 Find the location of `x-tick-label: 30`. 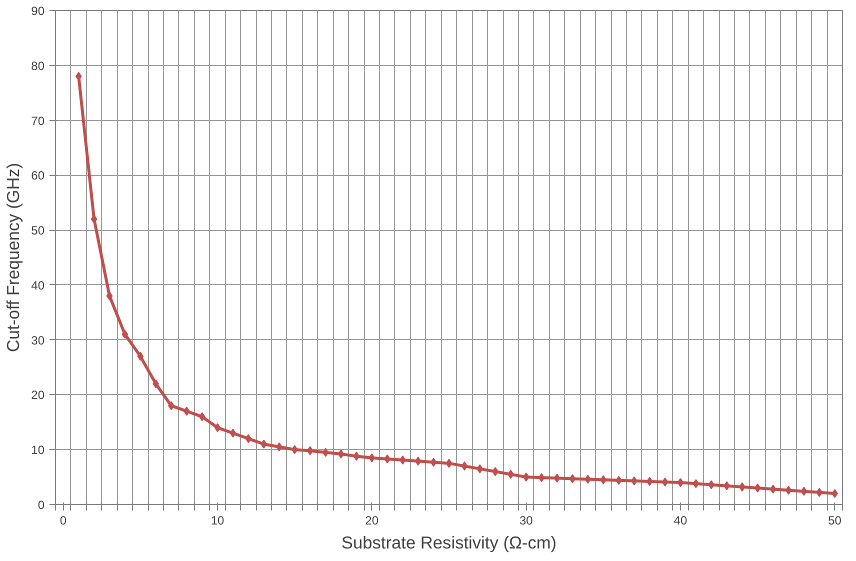

x-tick-label: 30 is located at coordinates (526, 521).